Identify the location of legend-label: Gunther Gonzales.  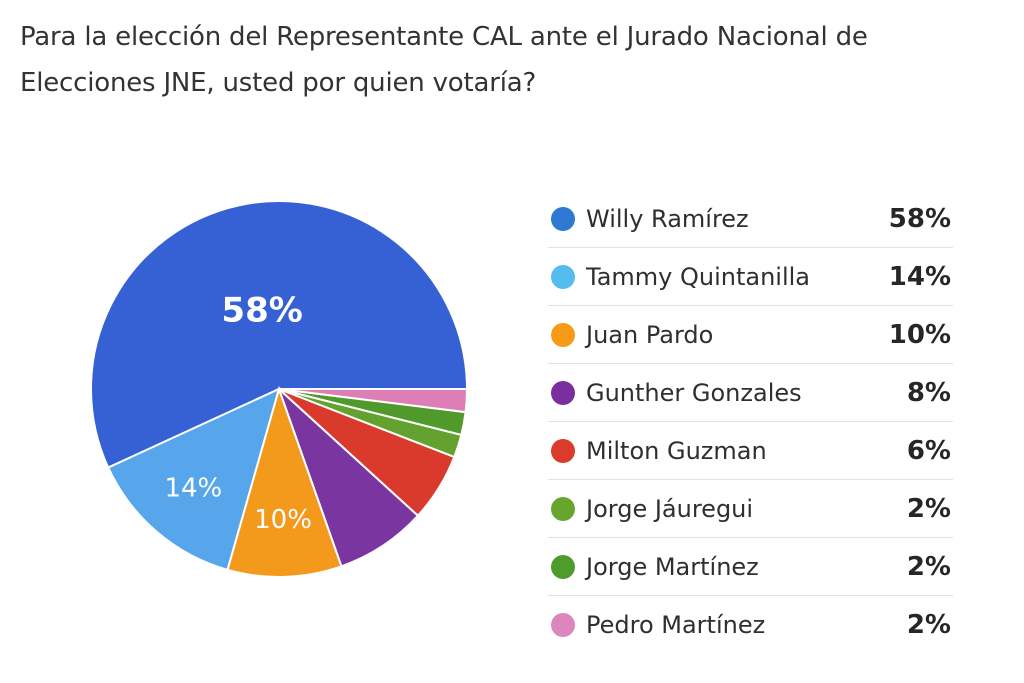
(694, 392).